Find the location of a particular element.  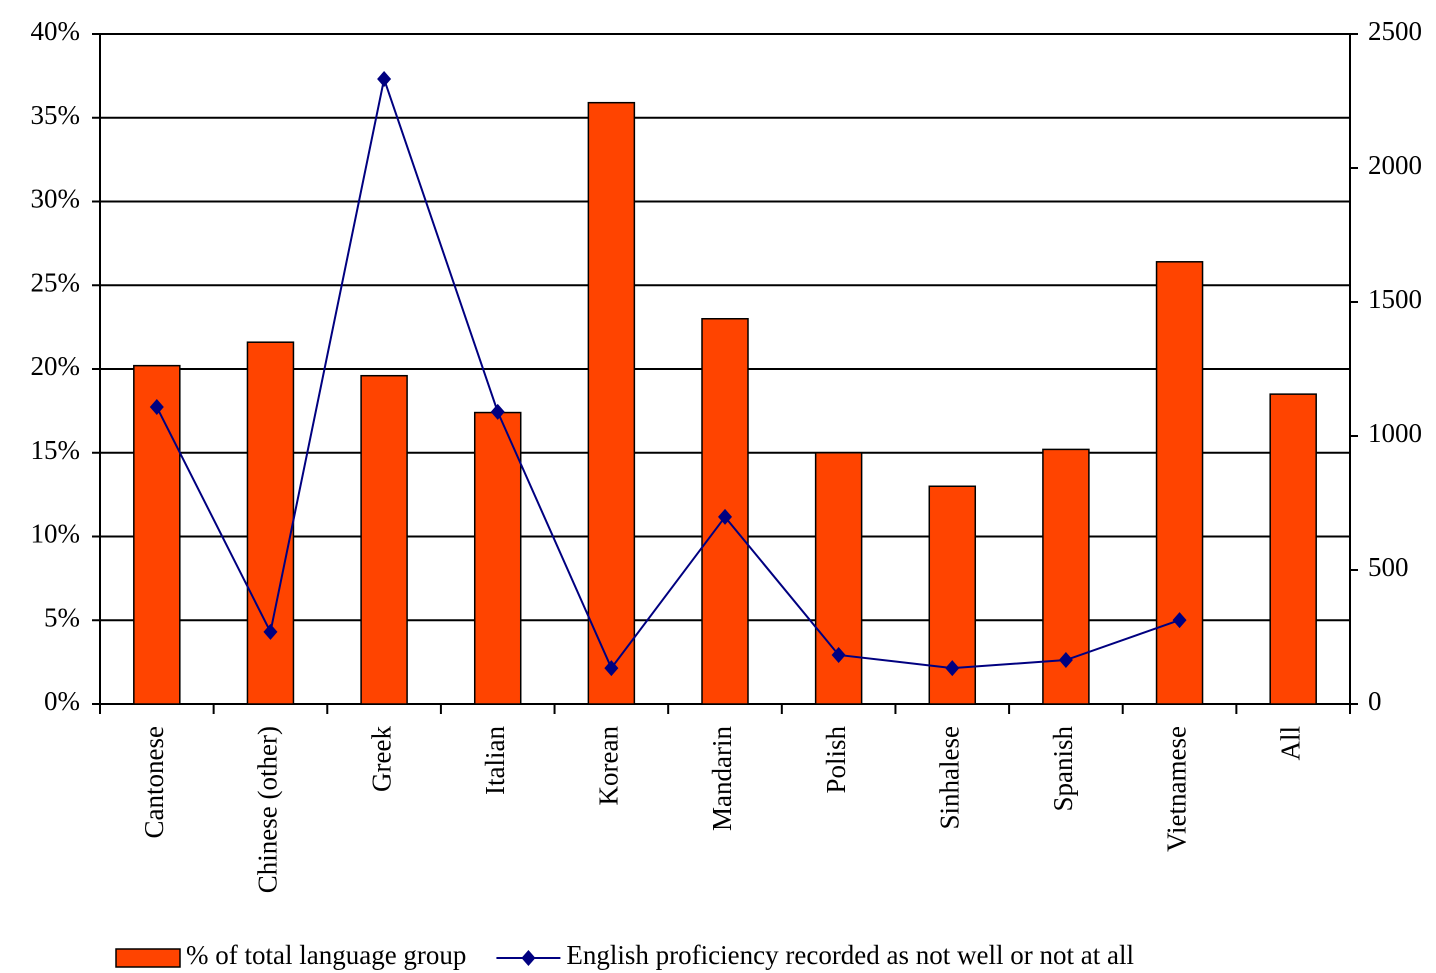

x-tick-label: Italian is located at coordinates (495, 760).